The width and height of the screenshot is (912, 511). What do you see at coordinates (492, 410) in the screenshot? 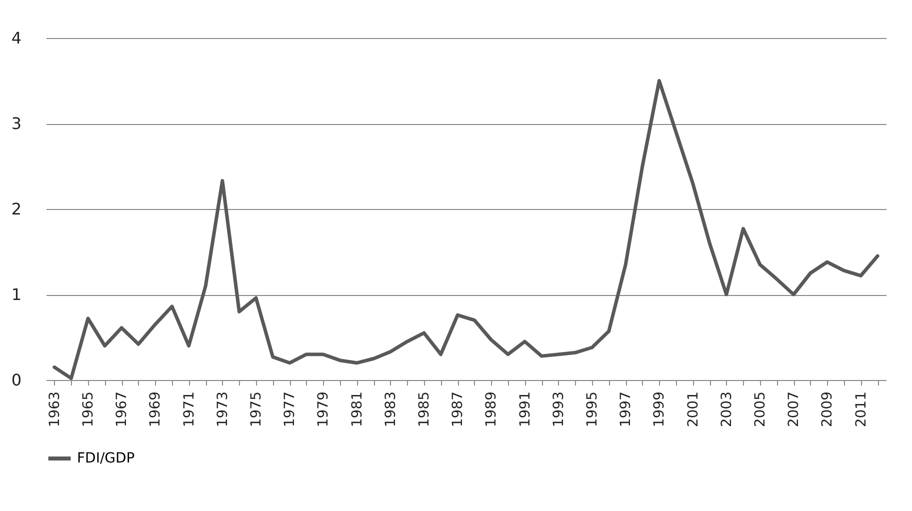
I see `x-tick-label: 1989` at bounding box center [492, 410].